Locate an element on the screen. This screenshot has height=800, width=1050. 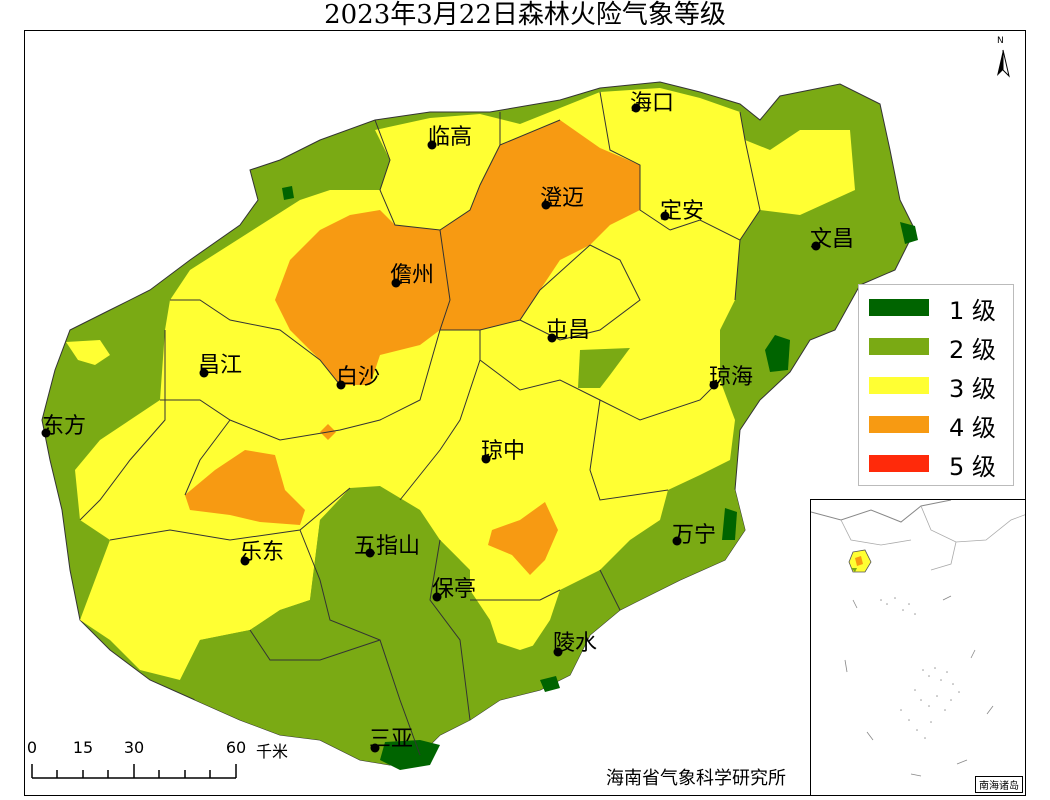
zone-level-4-north is located at coordinates (457, 252).